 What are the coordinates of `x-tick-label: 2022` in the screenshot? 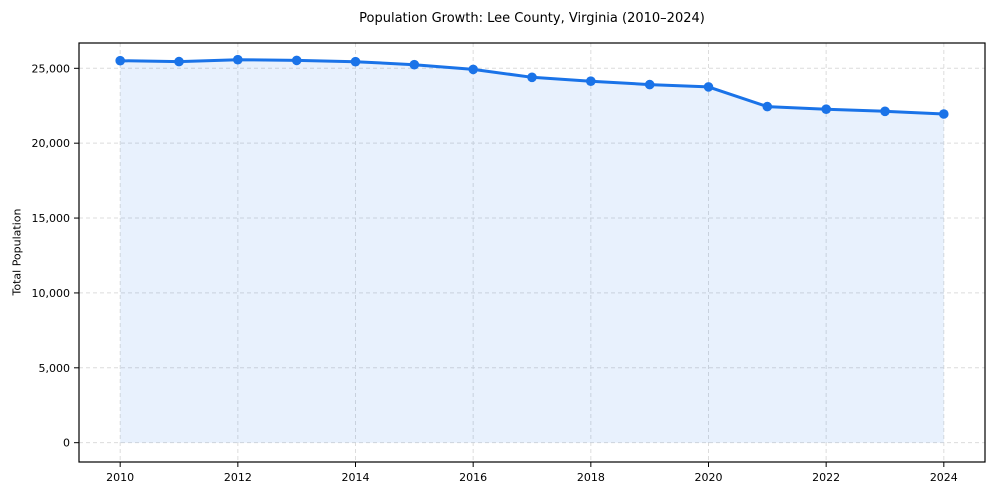 It's located at (826, 477).